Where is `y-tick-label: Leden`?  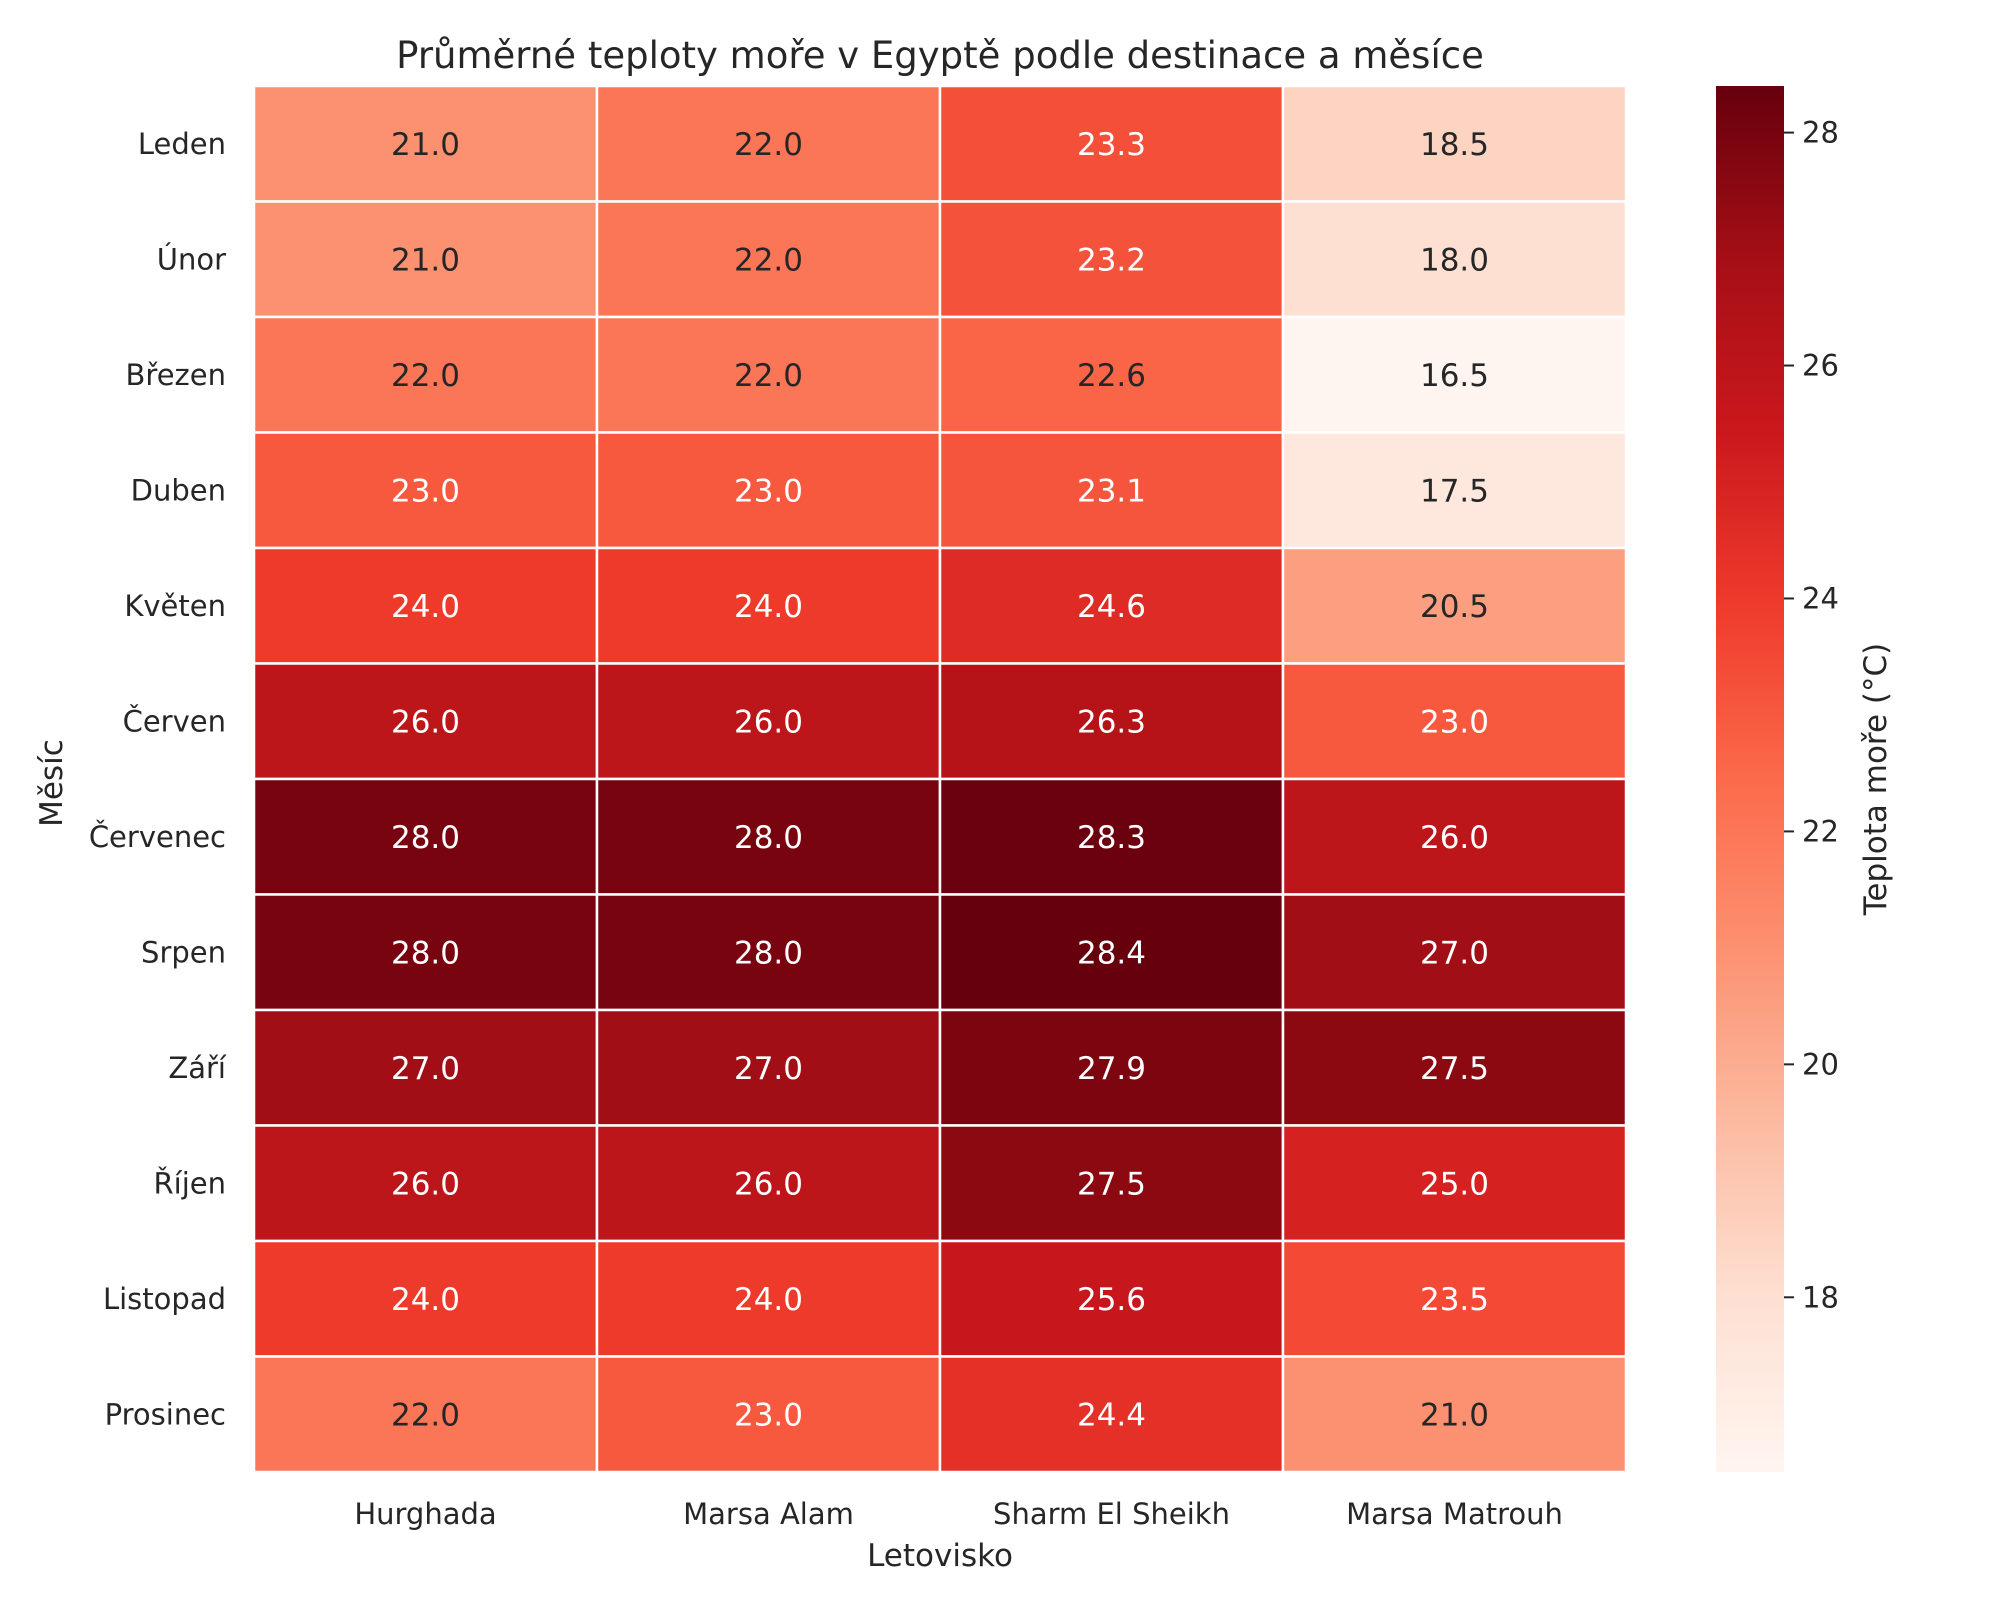 y-tick-label: Leden is located at coordinates (182, 144).